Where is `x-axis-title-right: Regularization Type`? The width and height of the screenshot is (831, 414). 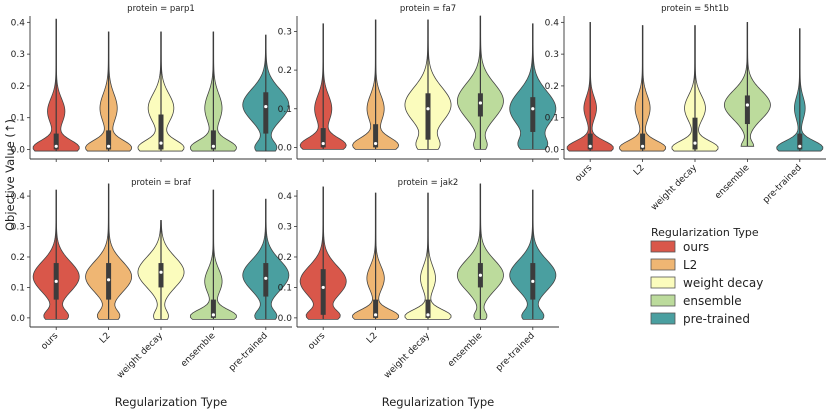 x-axis-title-right: Regularization Type is located at coordinates (438, 402).